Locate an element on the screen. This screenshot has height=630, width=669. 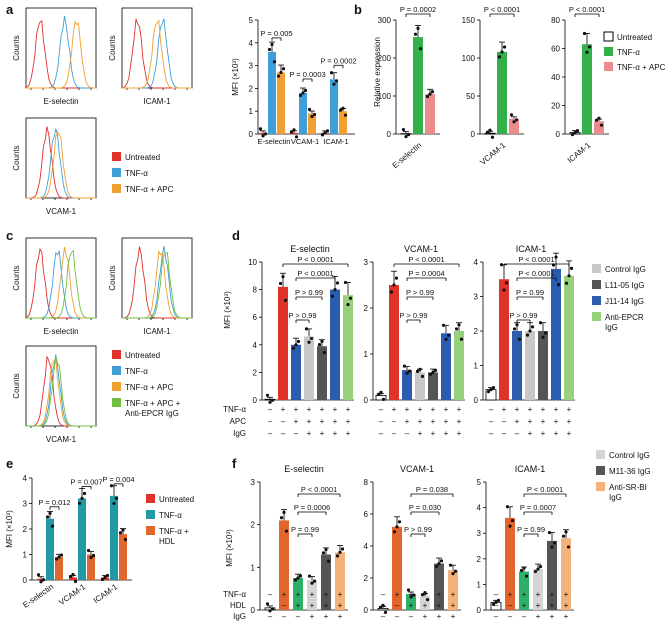
row-label: HDL is located at coordinates (238, 605).